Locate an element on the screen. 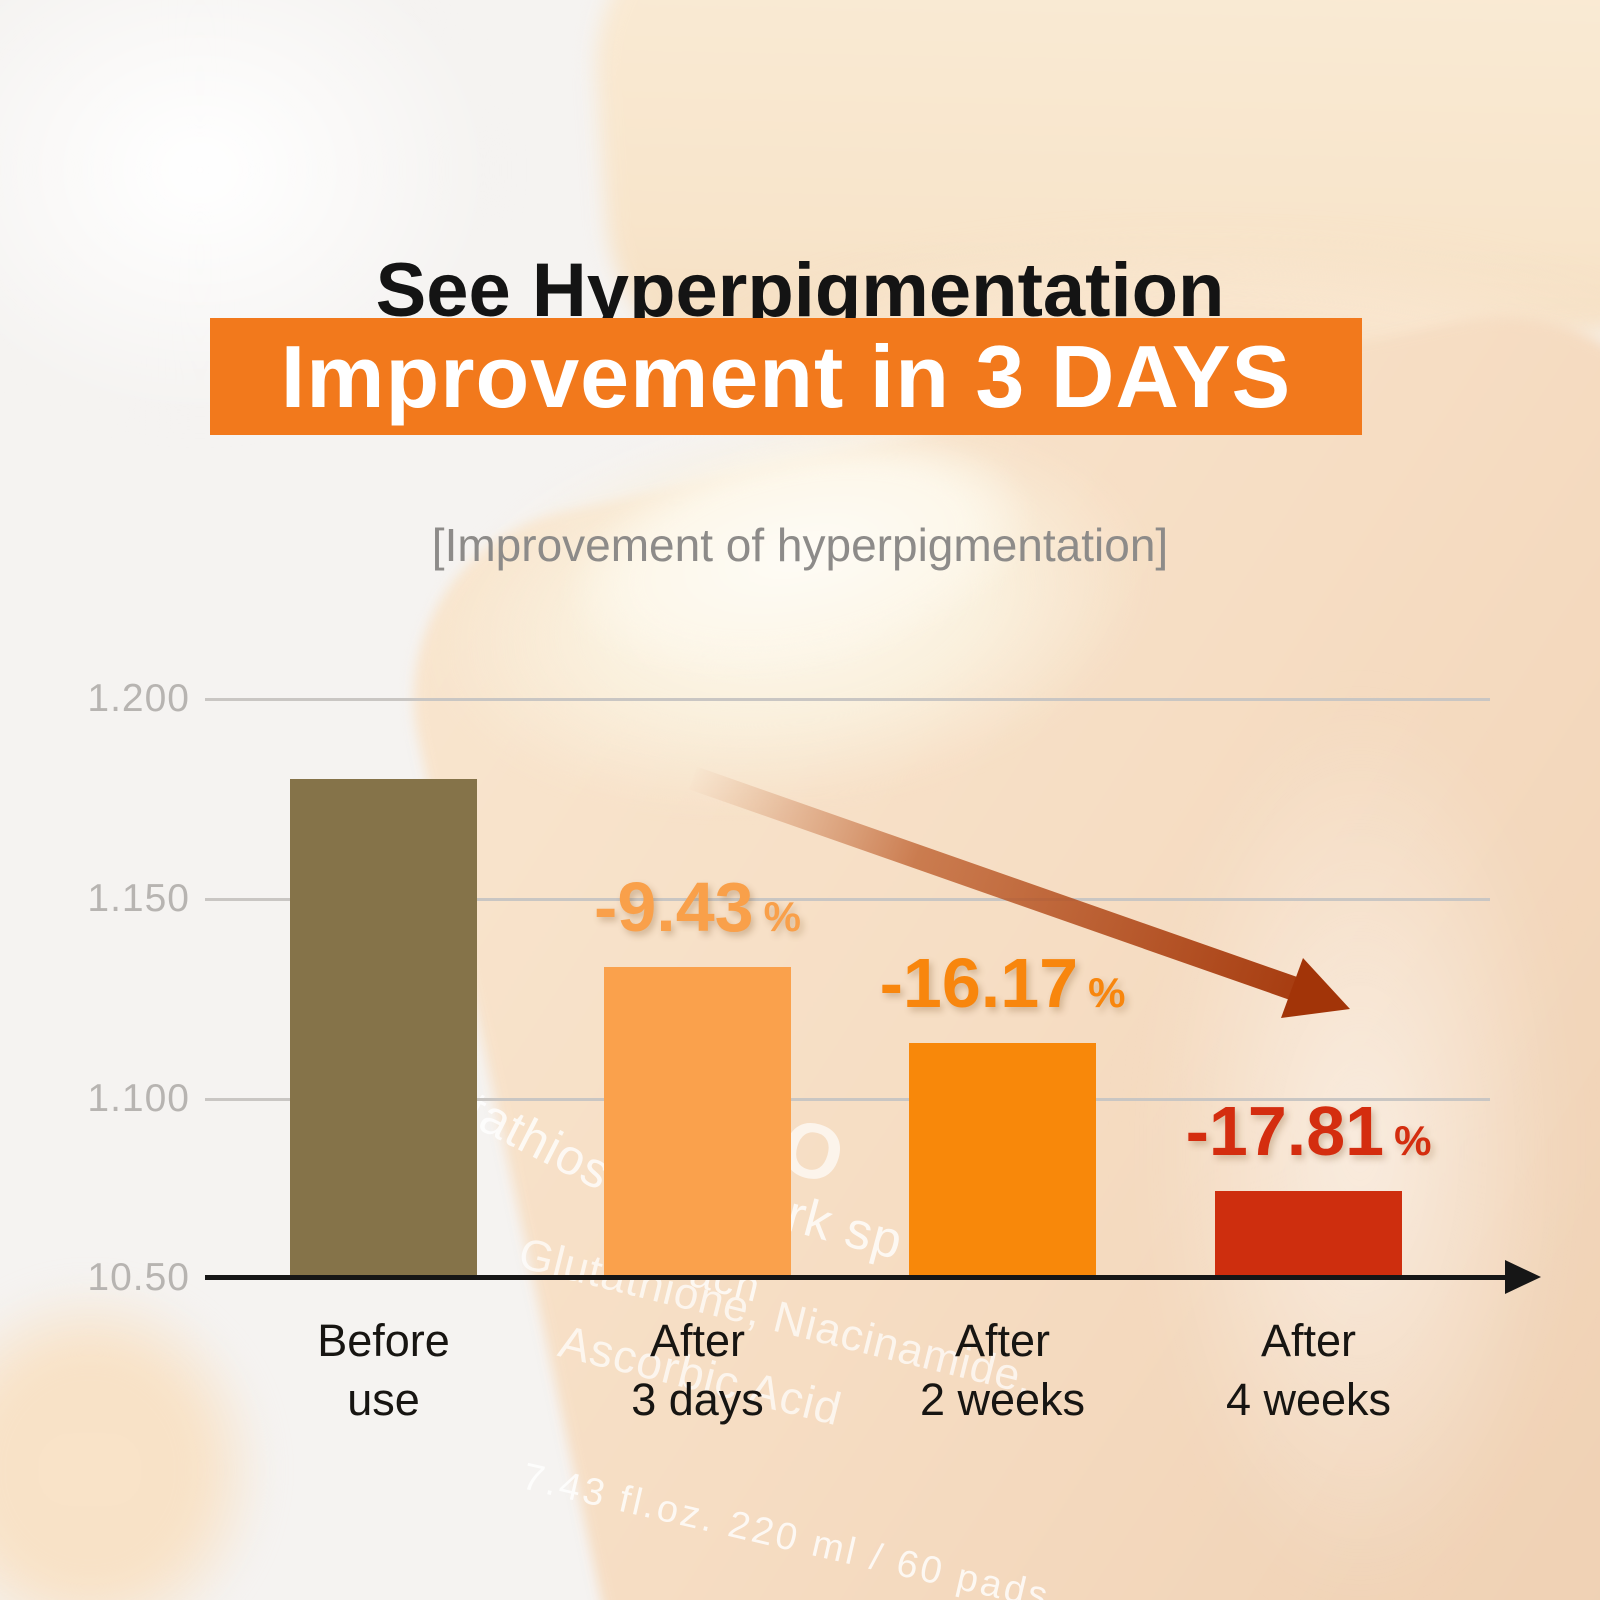  x-axis-label: After 3 days is located at coordinates (697, 1370).